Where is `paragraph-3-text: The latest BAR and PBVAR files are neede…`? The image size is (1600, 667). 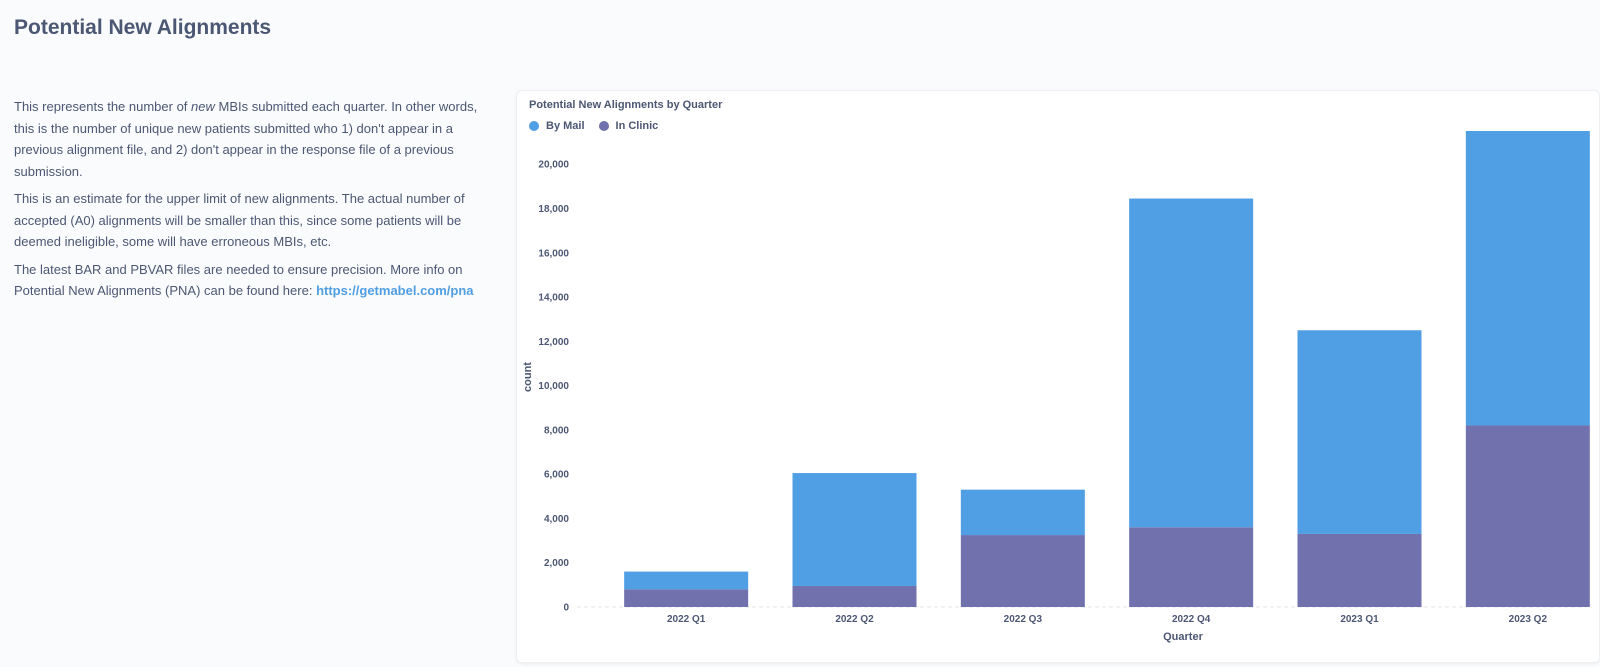
paragraph-3-text: The latest BAR and PBVAR files are neede… is located at coordinates (238, 280).